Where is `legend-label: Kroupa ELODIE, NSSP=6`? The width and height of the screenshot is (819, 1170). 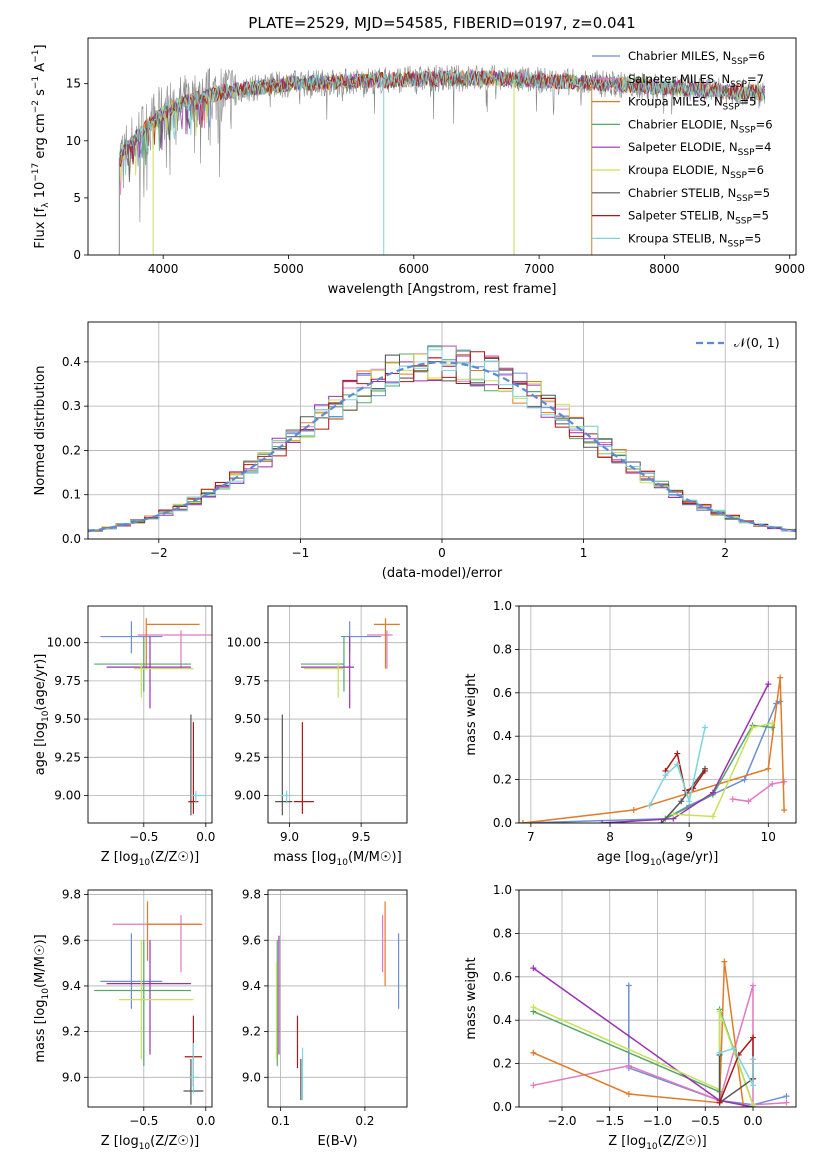
legend-label: Kroupa ELODIE, NSSP=6 is located at coordinates (696, 172).